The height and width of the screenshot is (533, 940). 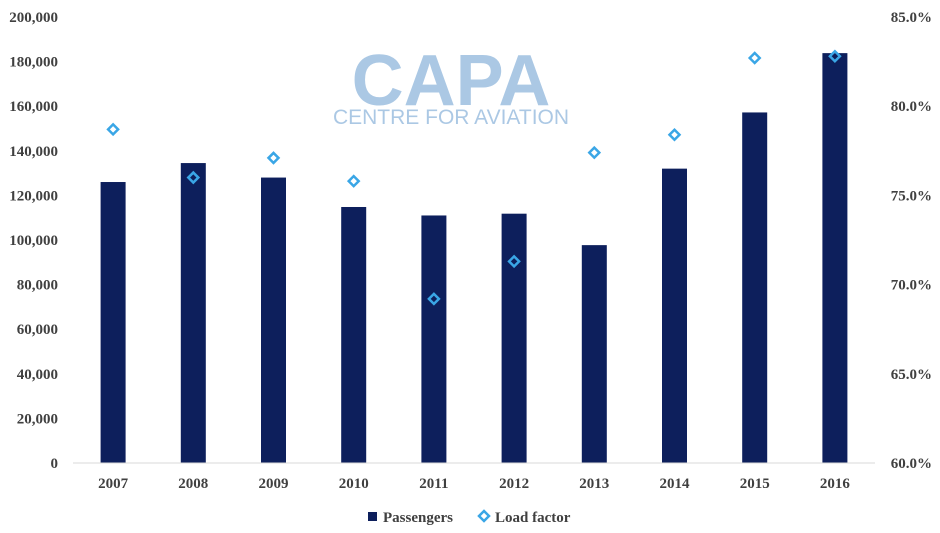 I want to click on right-axis-tick-label: 65.0%, so click(x=911, y=375).